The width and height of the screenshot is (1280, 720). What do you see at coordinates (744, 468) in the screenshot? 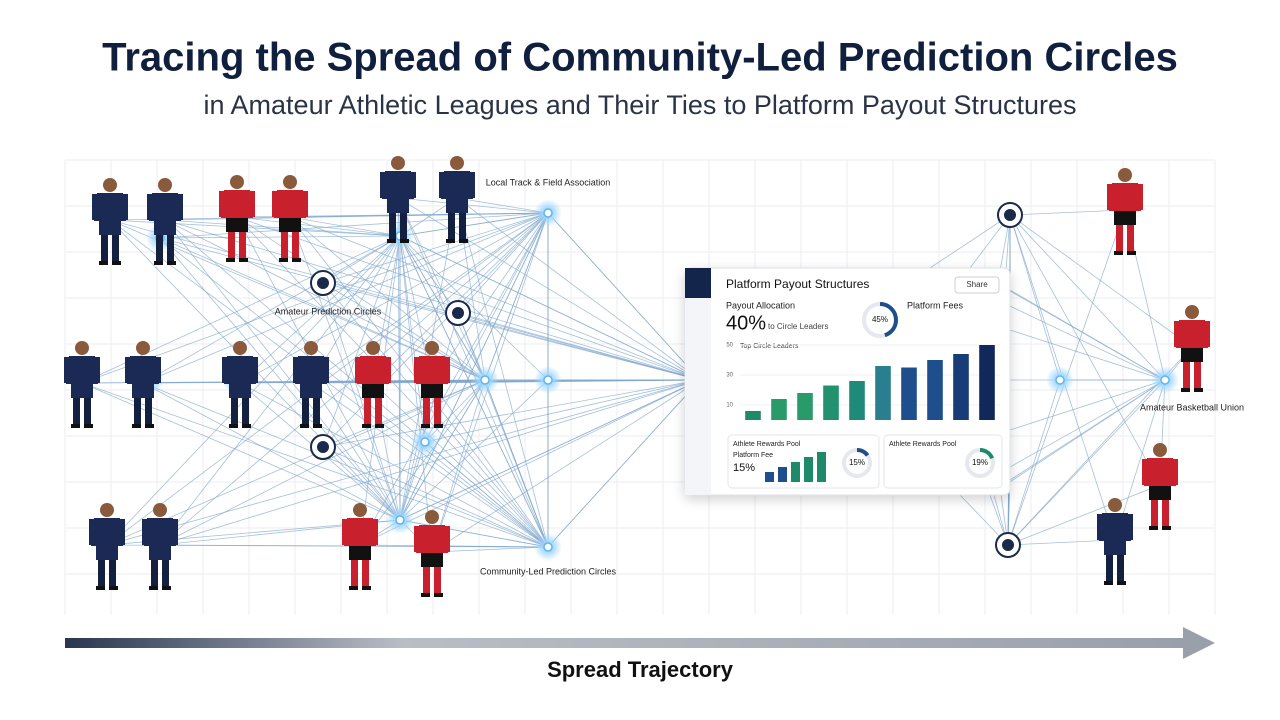
I see `card-value: 15%` at bounding box center [744, 468].